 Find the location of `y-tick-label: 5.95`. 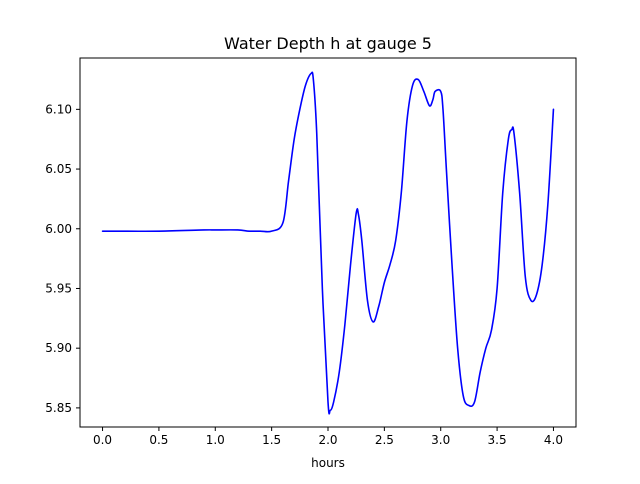

y-tick-label: 5.95 is located at coordinates (58, 288).